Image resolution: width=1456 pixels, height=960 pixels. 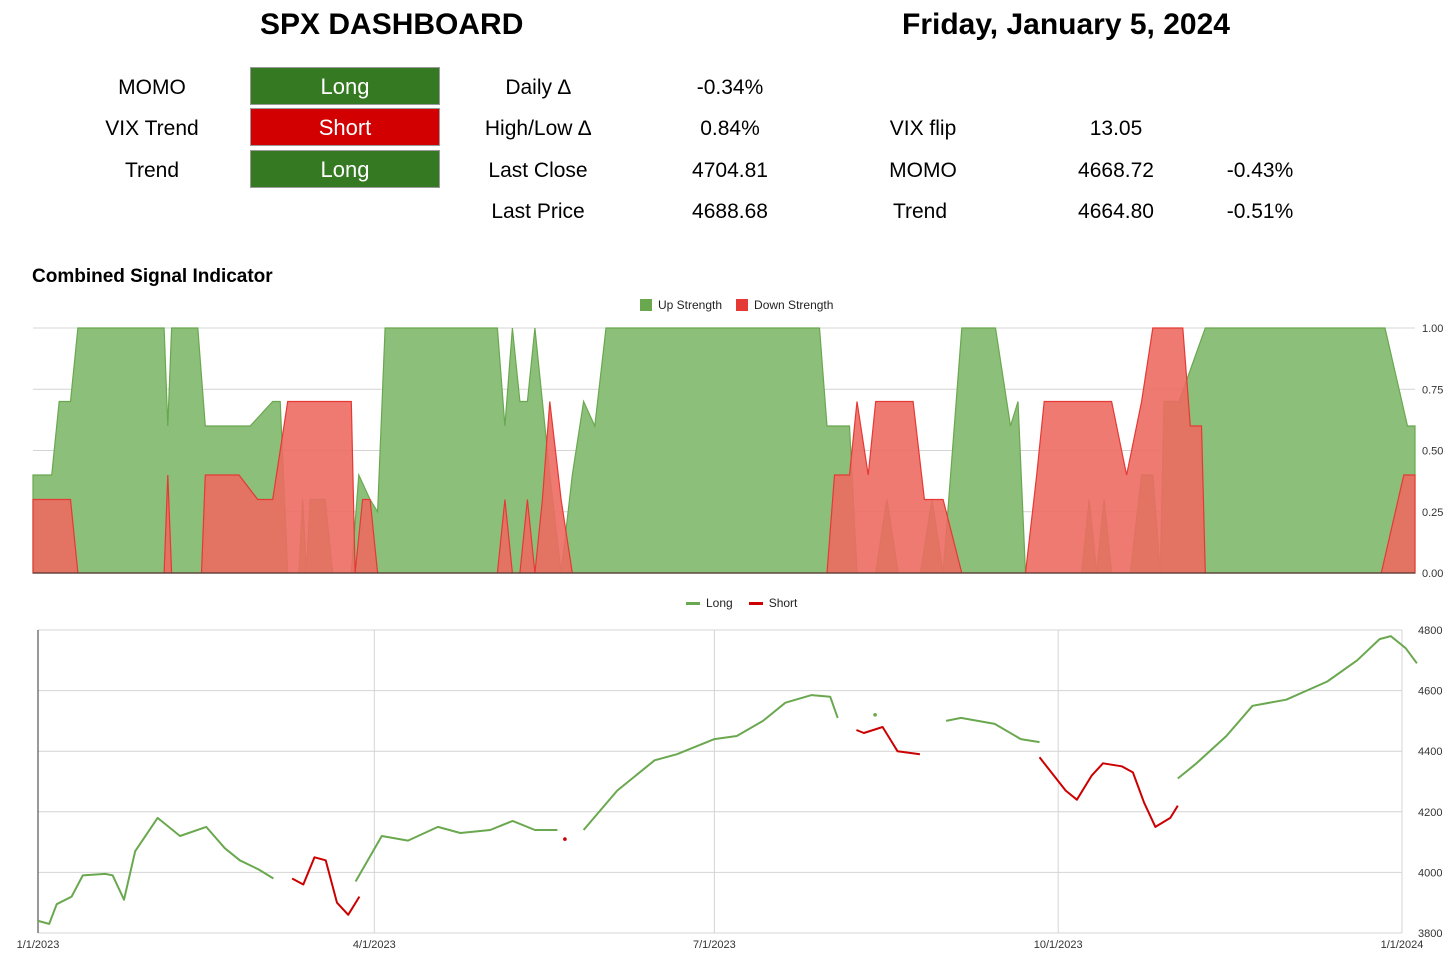 What do you see at coordinates (690, 305) in the screenshot?
I see `up-strength-legend-label: Up Strength` at bounding box center [690, 305].